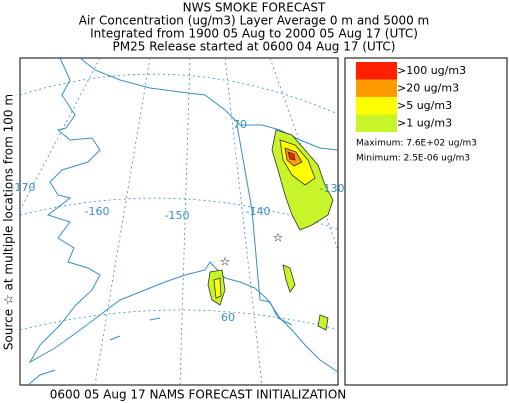 The image size is (509, 403). What do you see at coordinates (431, 70) in the screenshot?
I see `legend-label: >100 ug/m3` at bounding box center [431, 70].